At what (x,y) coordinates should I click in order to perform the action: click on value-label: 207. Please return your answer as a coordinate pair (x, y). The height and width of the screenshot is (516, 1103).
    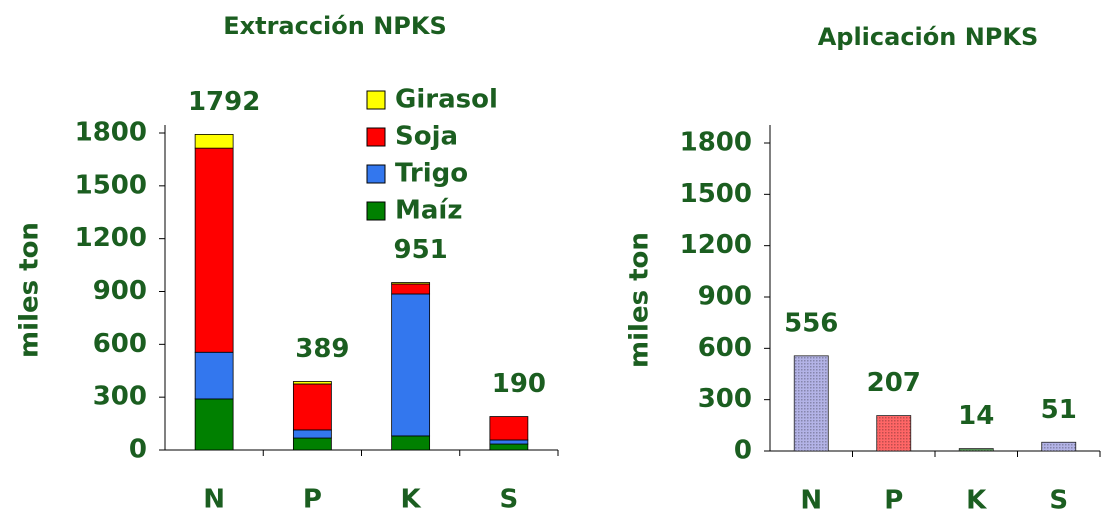
    Looking at the image, I should click on (894, 383).